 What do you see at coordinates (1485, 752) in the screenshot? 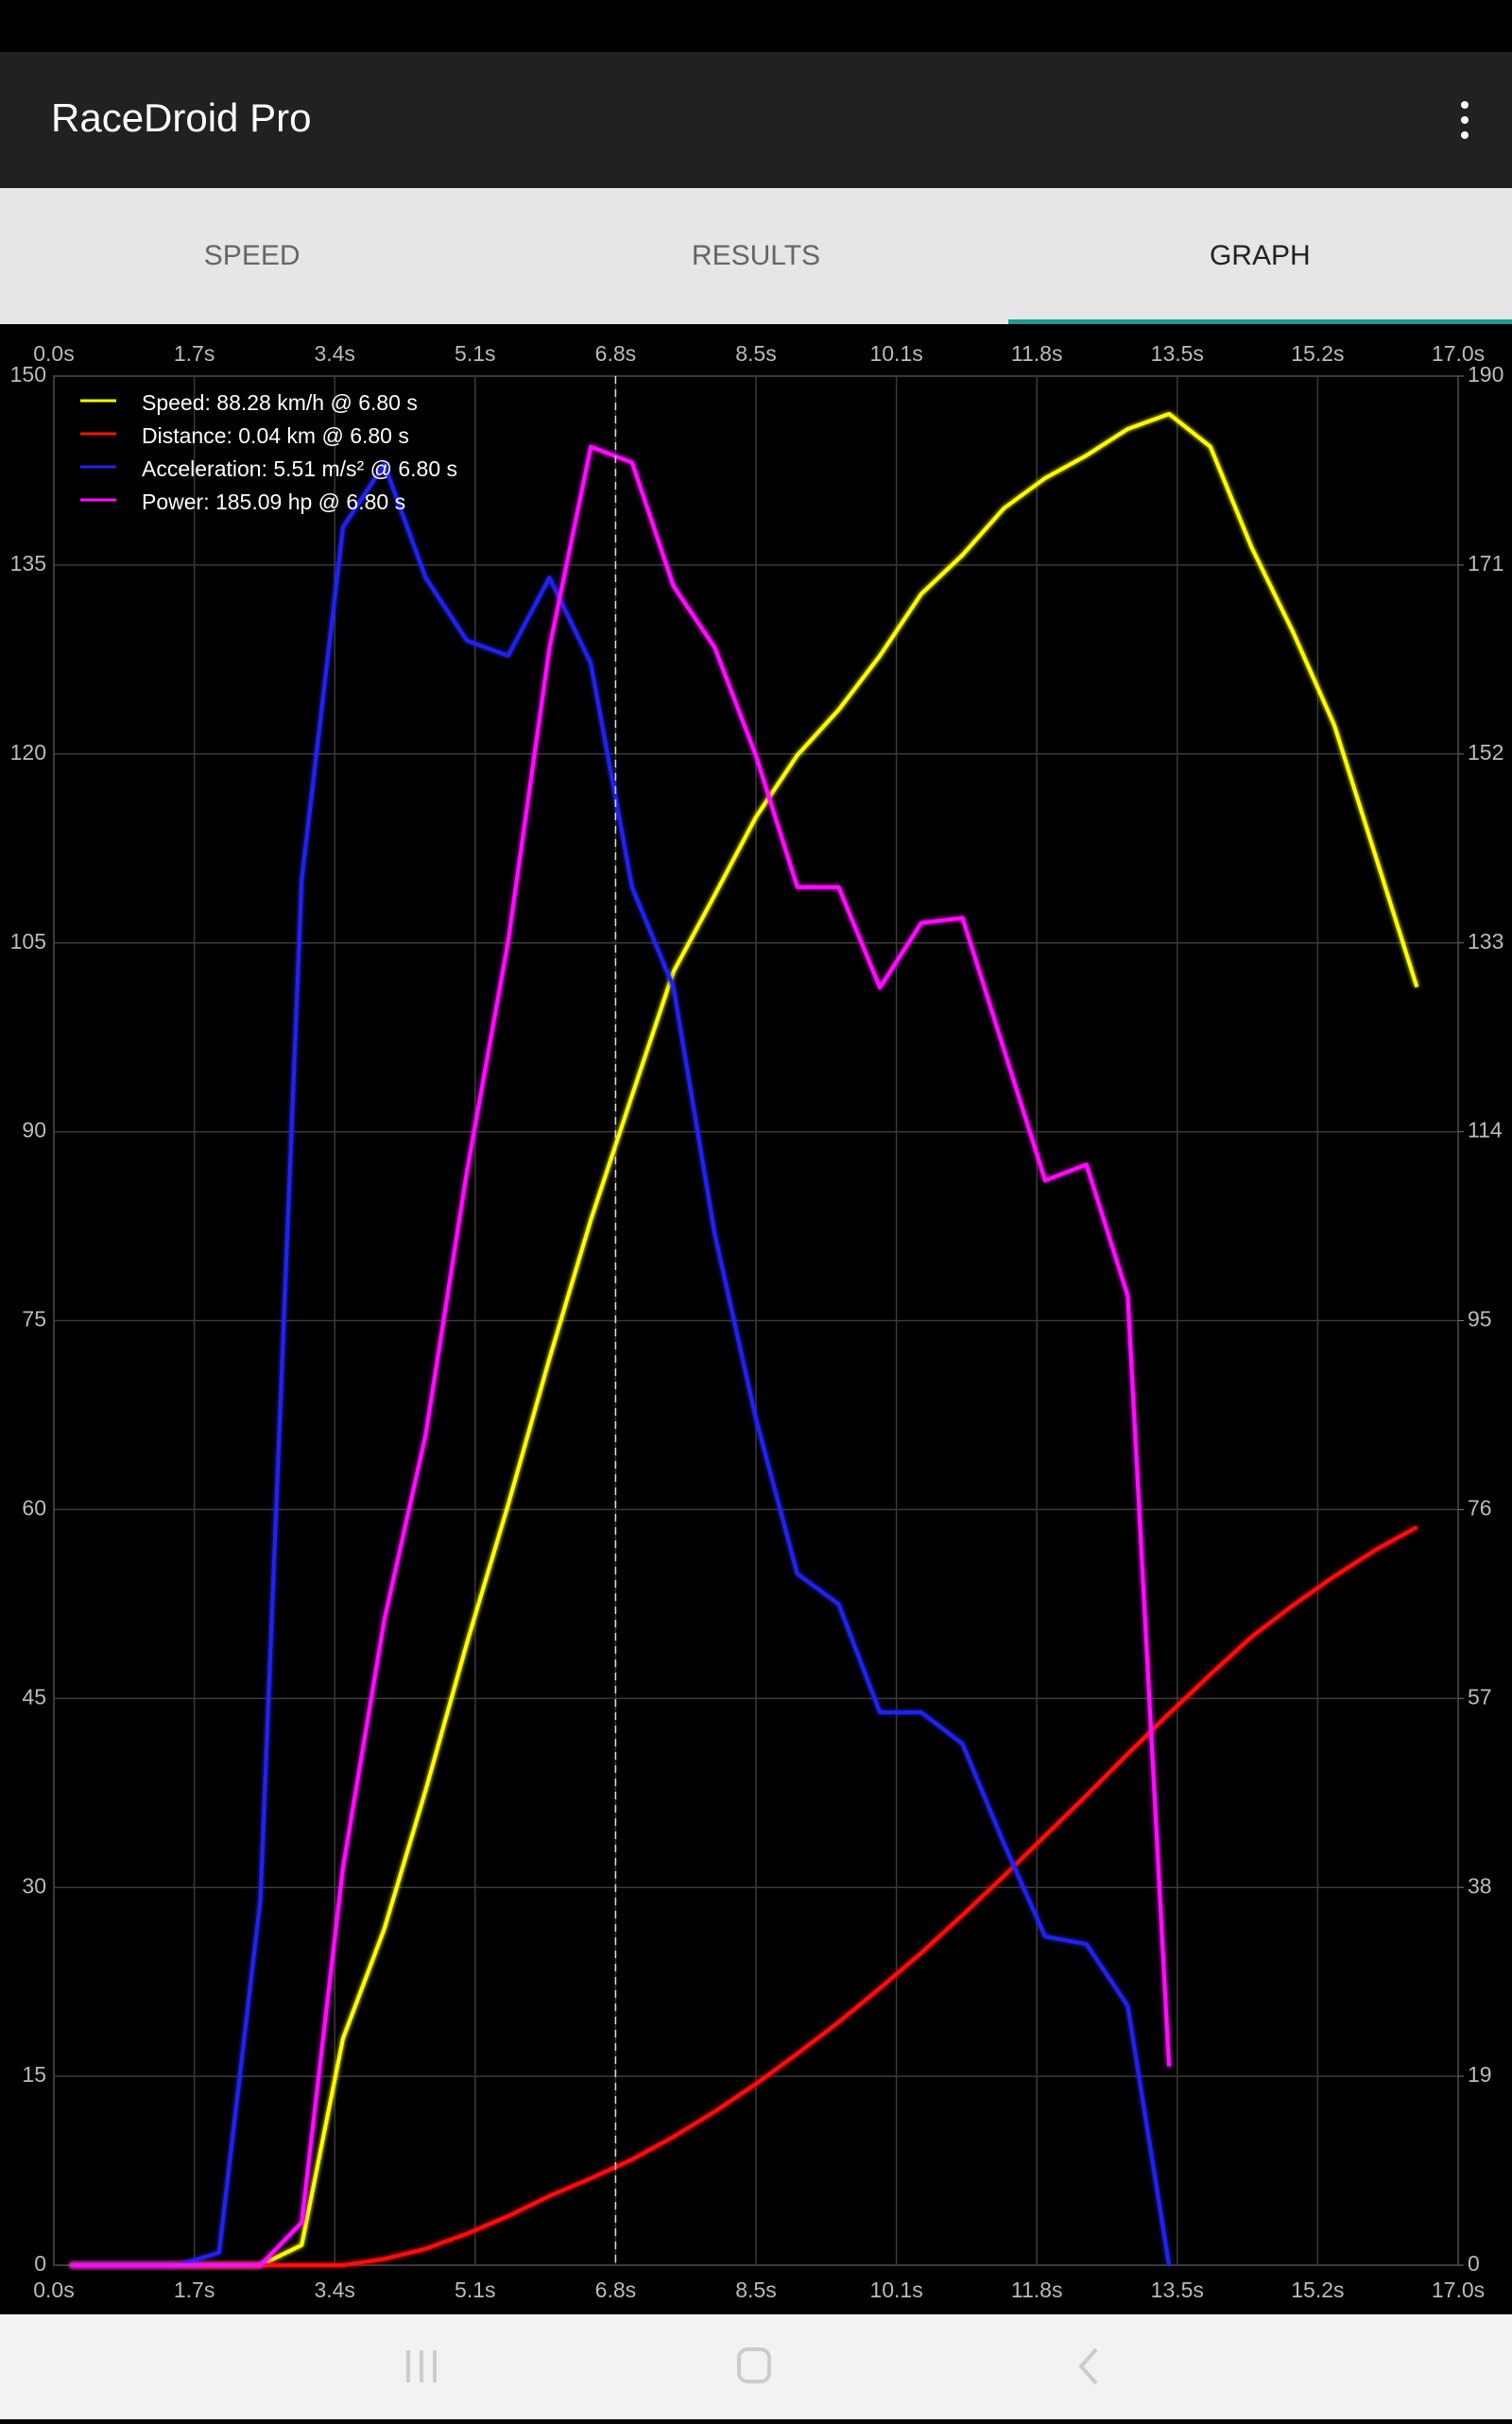
I see `y2-tick-label: 152` at bounding box center [1485, 752].